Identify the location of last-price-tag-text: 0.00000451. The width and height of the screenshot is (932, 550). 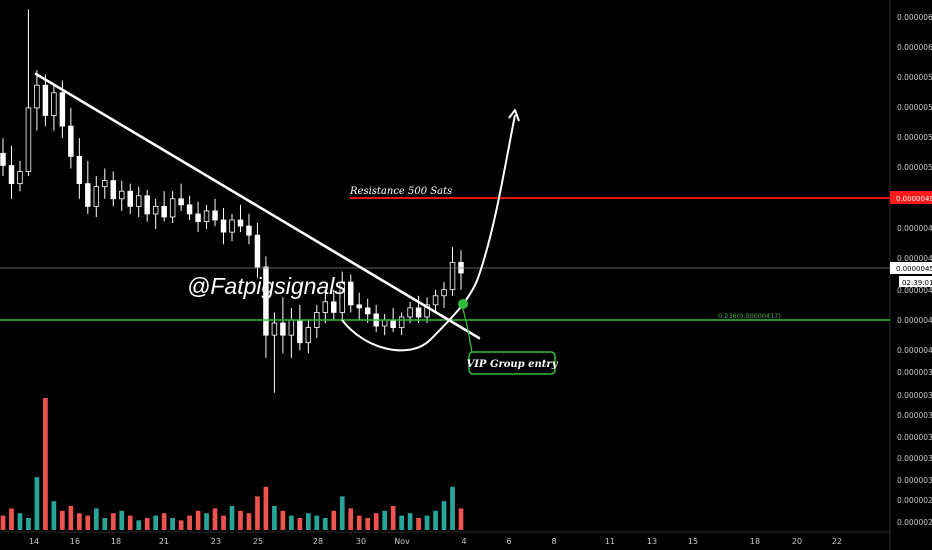
(914, 269).